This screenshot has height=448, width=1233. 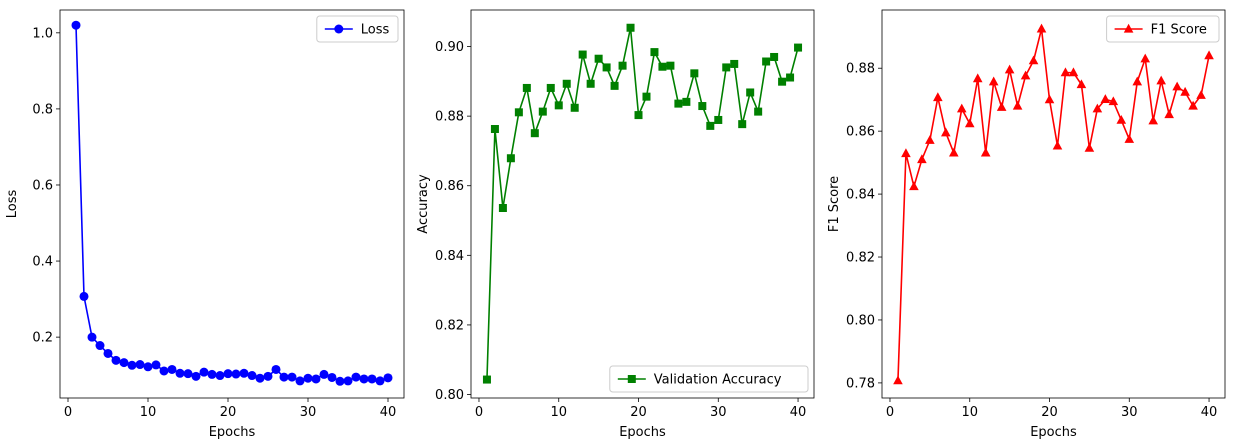 I want to click on x-tick-label: 10, so click(x=148, y=412).